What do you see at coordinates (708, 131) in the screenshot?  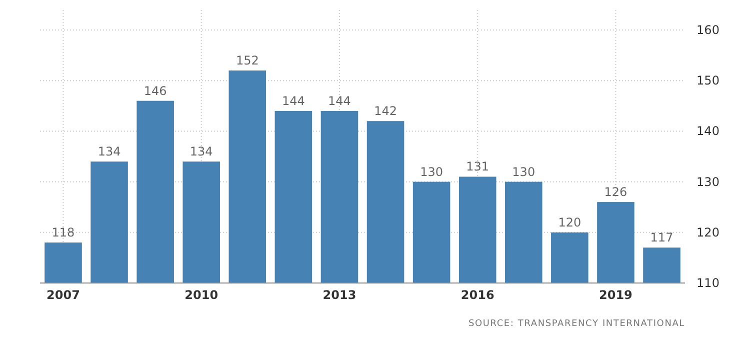 I see `y-tick-label: 140` at bounding box center [708, 131].